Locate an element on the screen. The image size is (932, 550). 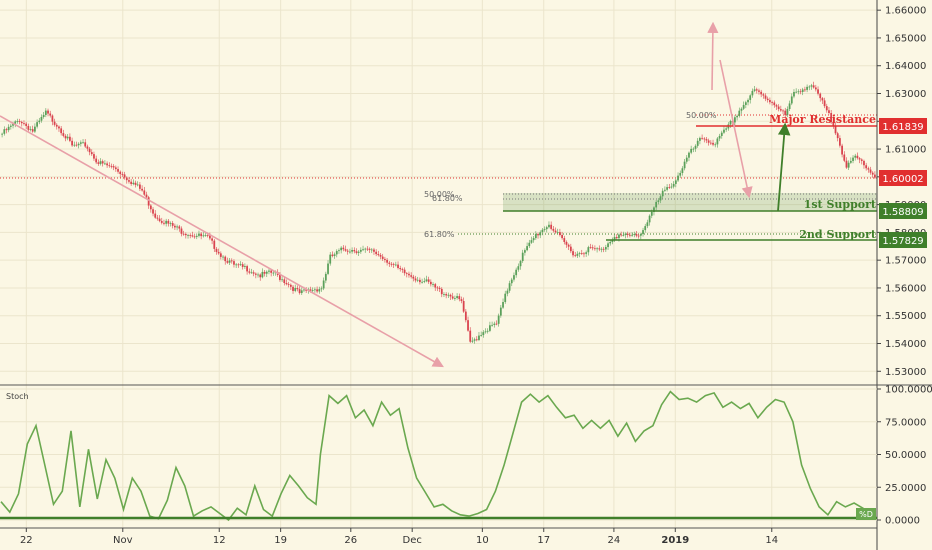
price-tick-label: 1.56000 is located at coordinates (905, 288).